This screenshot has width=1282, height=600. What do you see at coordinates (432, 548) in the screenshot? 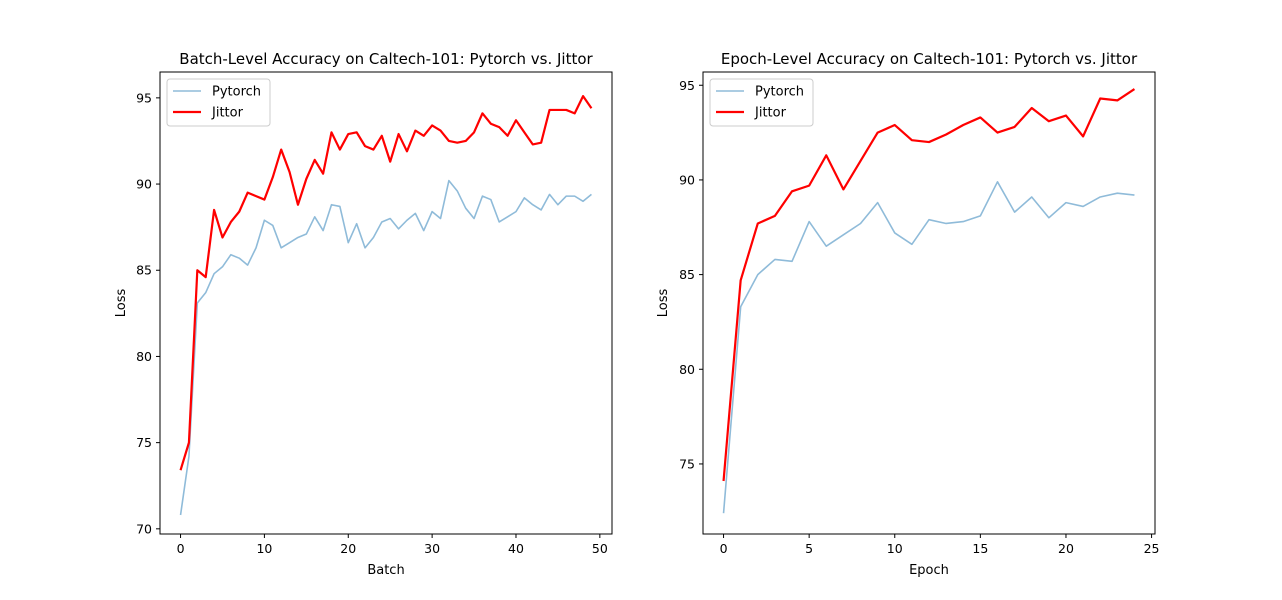
I see `x-tick-label: 30` at bounding box center [432, 548].